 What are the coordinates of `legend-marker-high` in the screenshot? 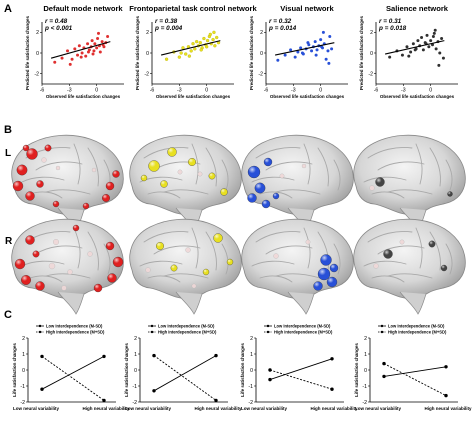 It's located at (382, 332).